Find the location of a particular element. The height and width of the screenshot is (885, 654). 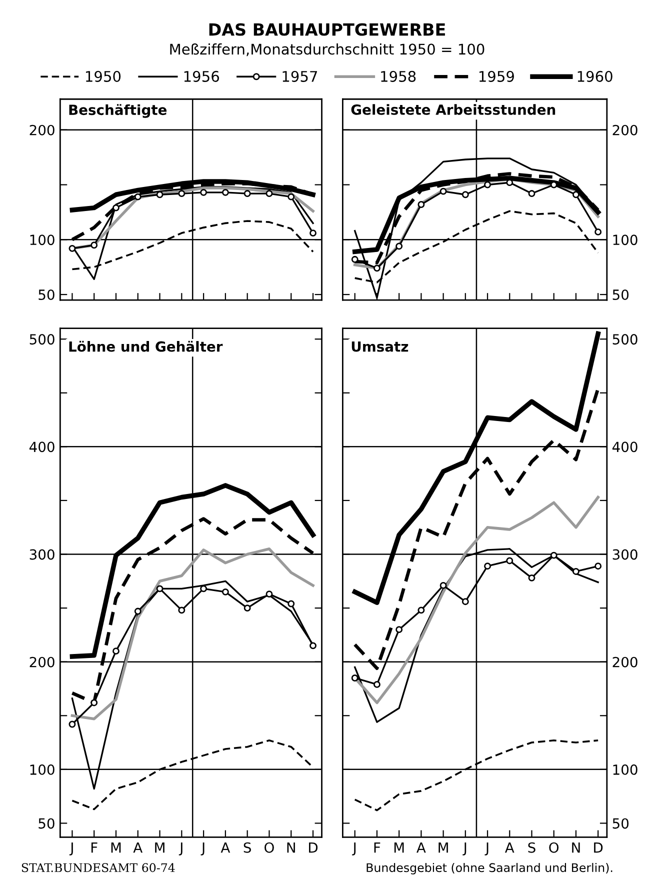

text: Umsatz is located at coordinates (380, 346).